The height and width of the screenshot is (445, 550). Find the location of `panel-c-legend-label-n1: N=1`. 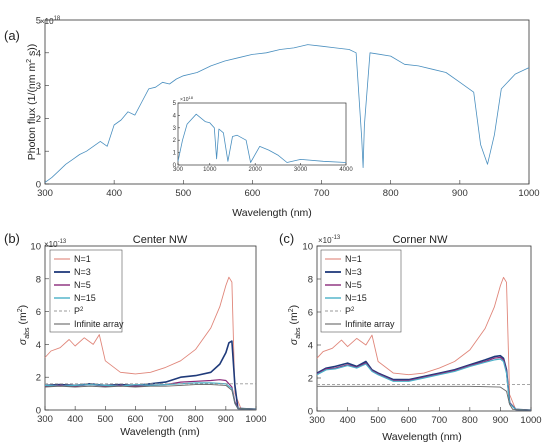

panel-c-legend-label-n1: N=1 is located at coordinates (353, 259).